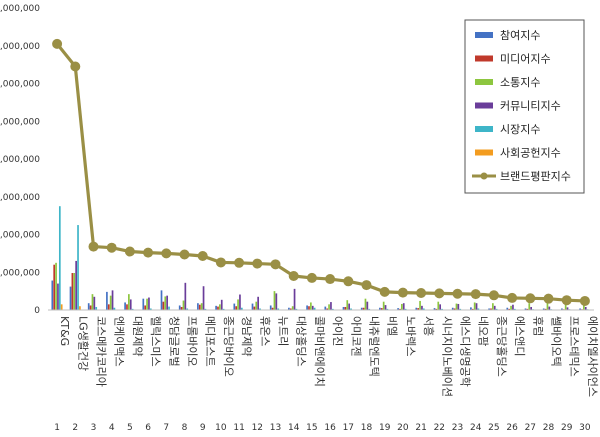 Image resolution: width=600 pixels, height=437 pixels. What do you see at coordinates (101, 351) in the screenshot?
I see `x-category-label: 코스메카코리아` at bounding box center [101, 351].